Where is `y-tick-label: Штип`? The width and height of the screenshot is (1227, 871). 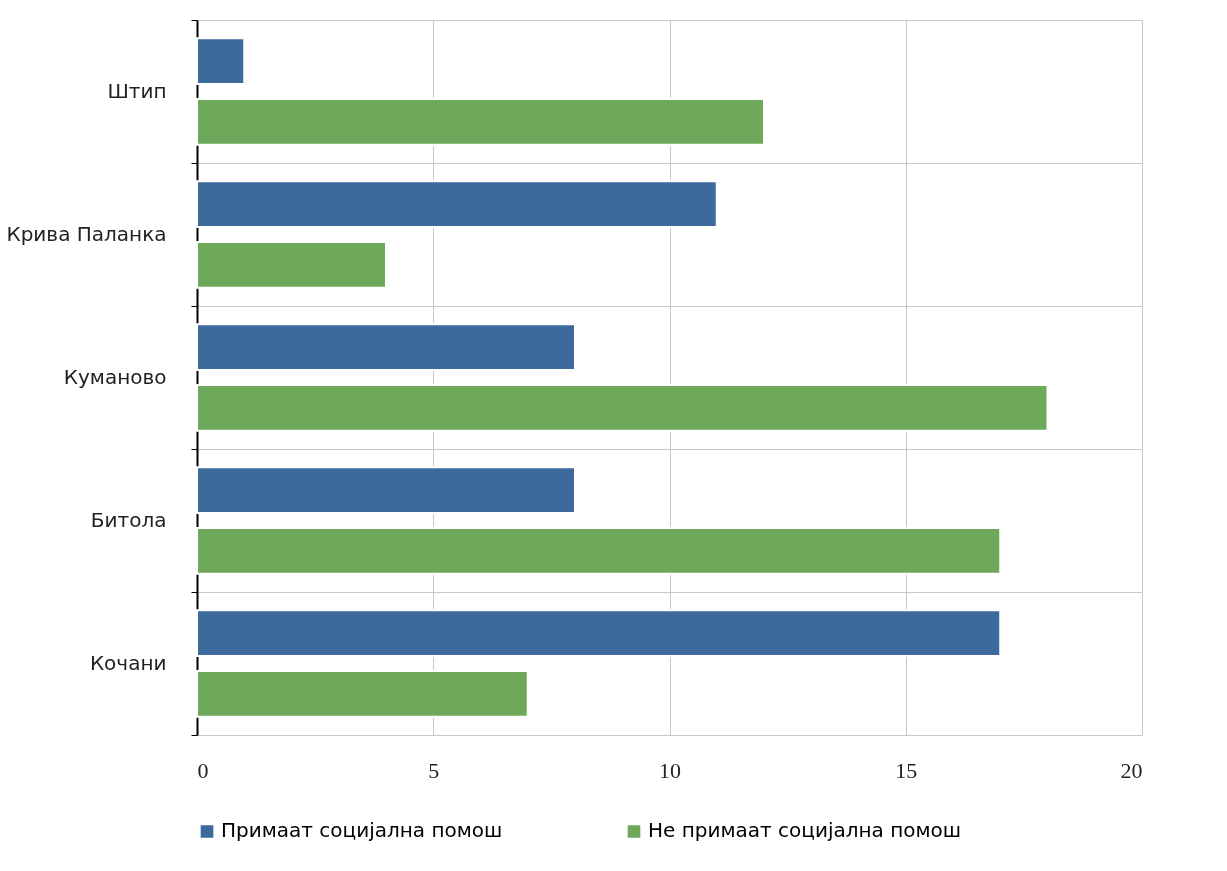
y-tick-label: Штип is located at coordinates (137, 91).